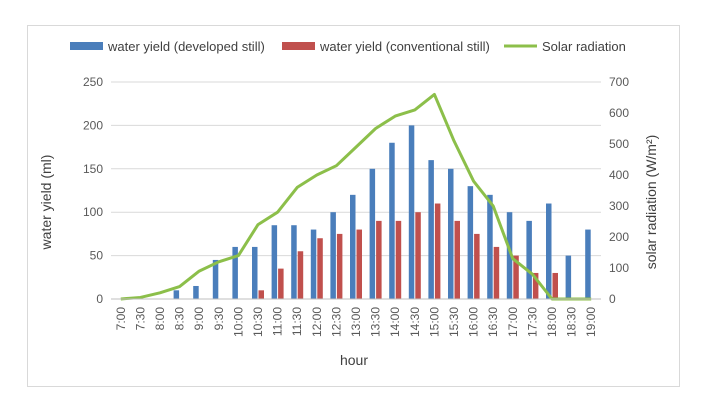  I want to click on y-tick-label: 100, so click(93, 212).